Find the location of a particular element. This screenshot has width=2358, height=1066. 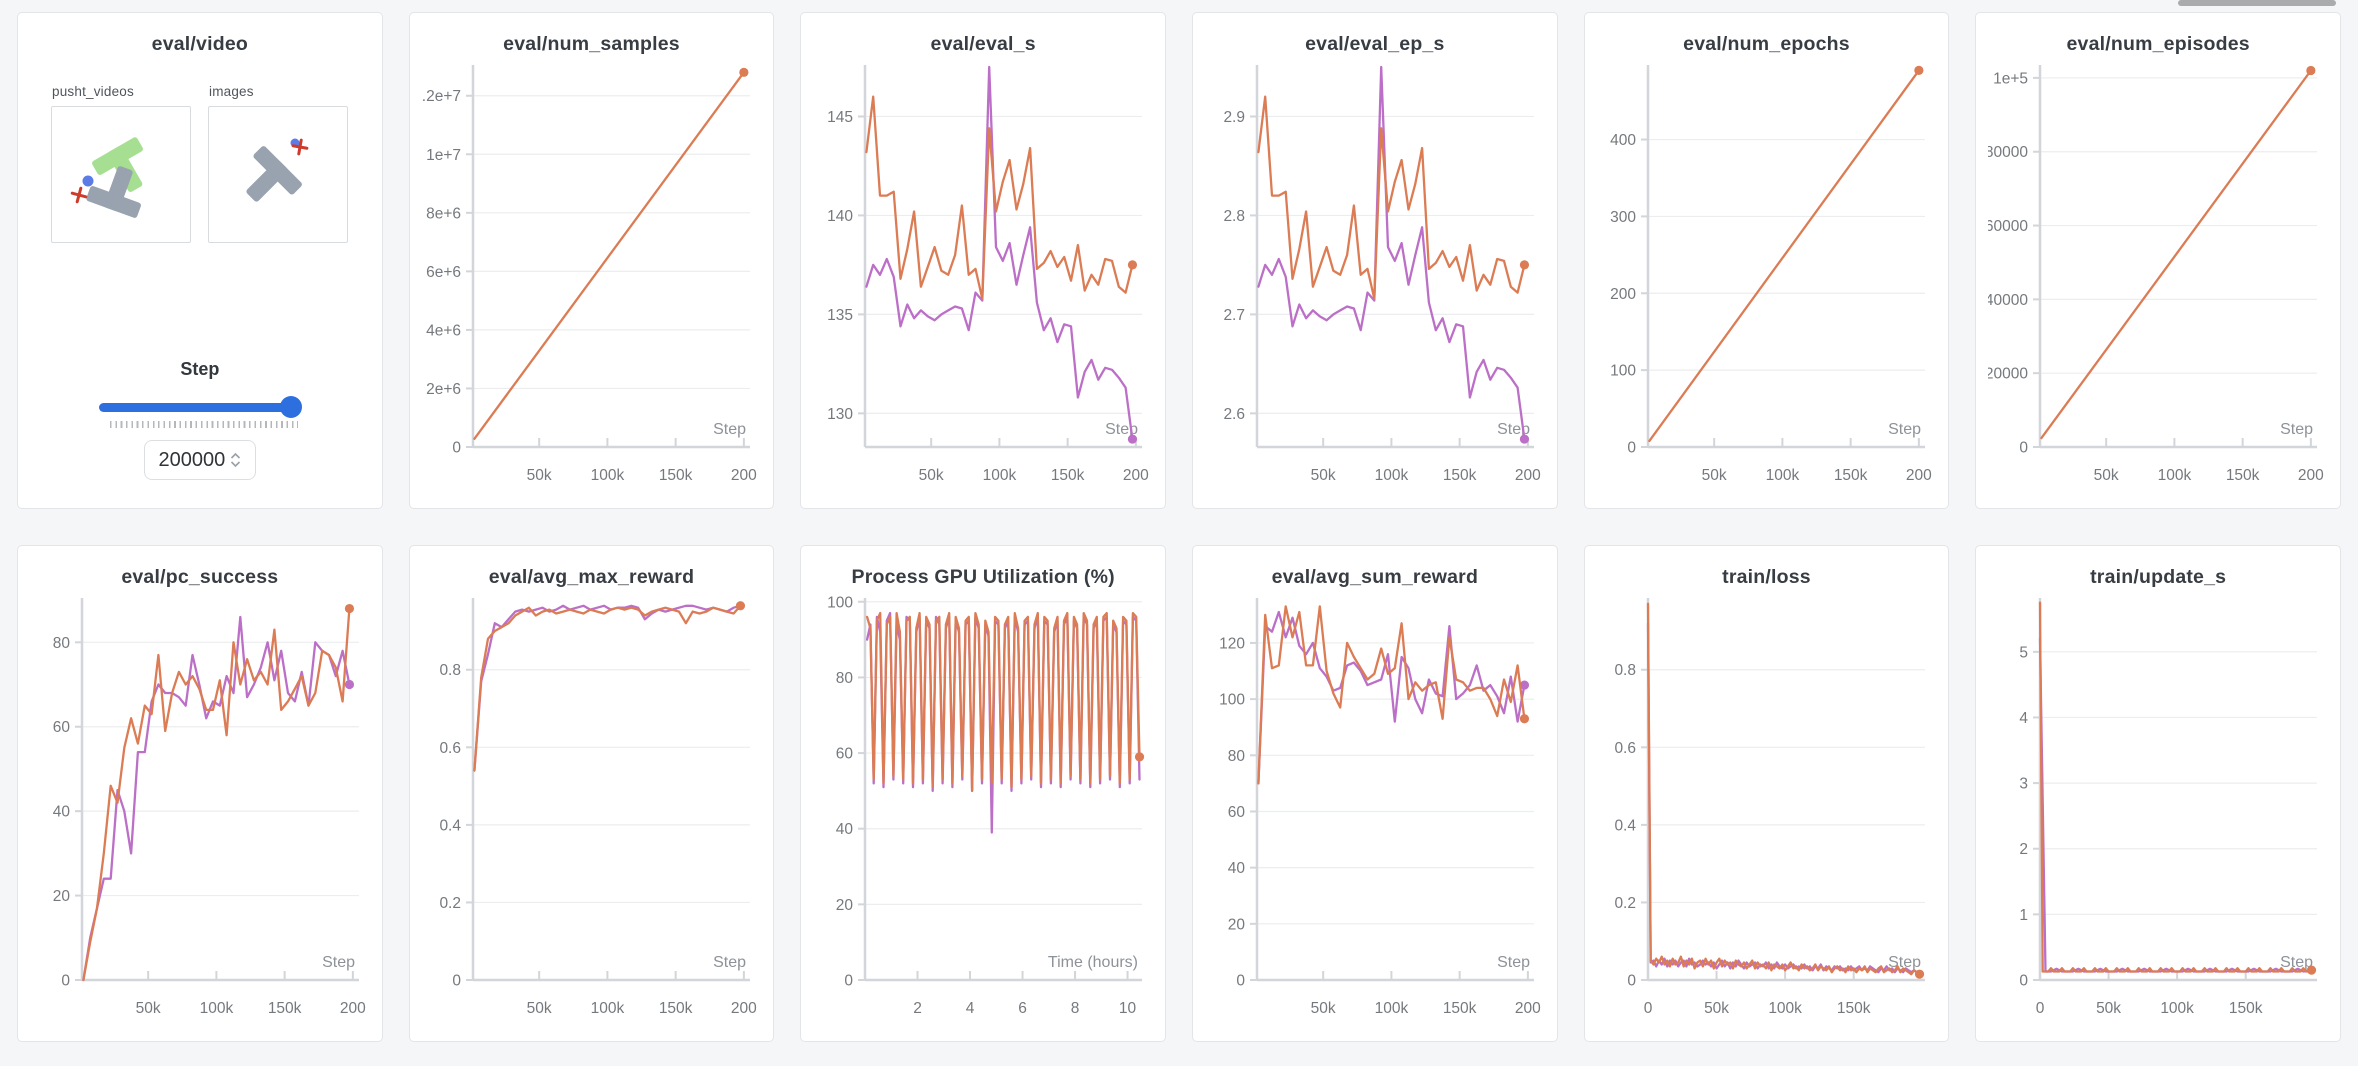

x-tick-label: 0 is located at coordinates (1648, 1008).